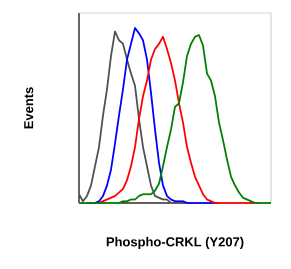 The width and height of the screenshot is (291, 269). What do you see at coordinates (175, 242) in the screenshot?
I see `x-axis-title: Phospho-CRKL (Y207)` at bounding box center [175, 242].